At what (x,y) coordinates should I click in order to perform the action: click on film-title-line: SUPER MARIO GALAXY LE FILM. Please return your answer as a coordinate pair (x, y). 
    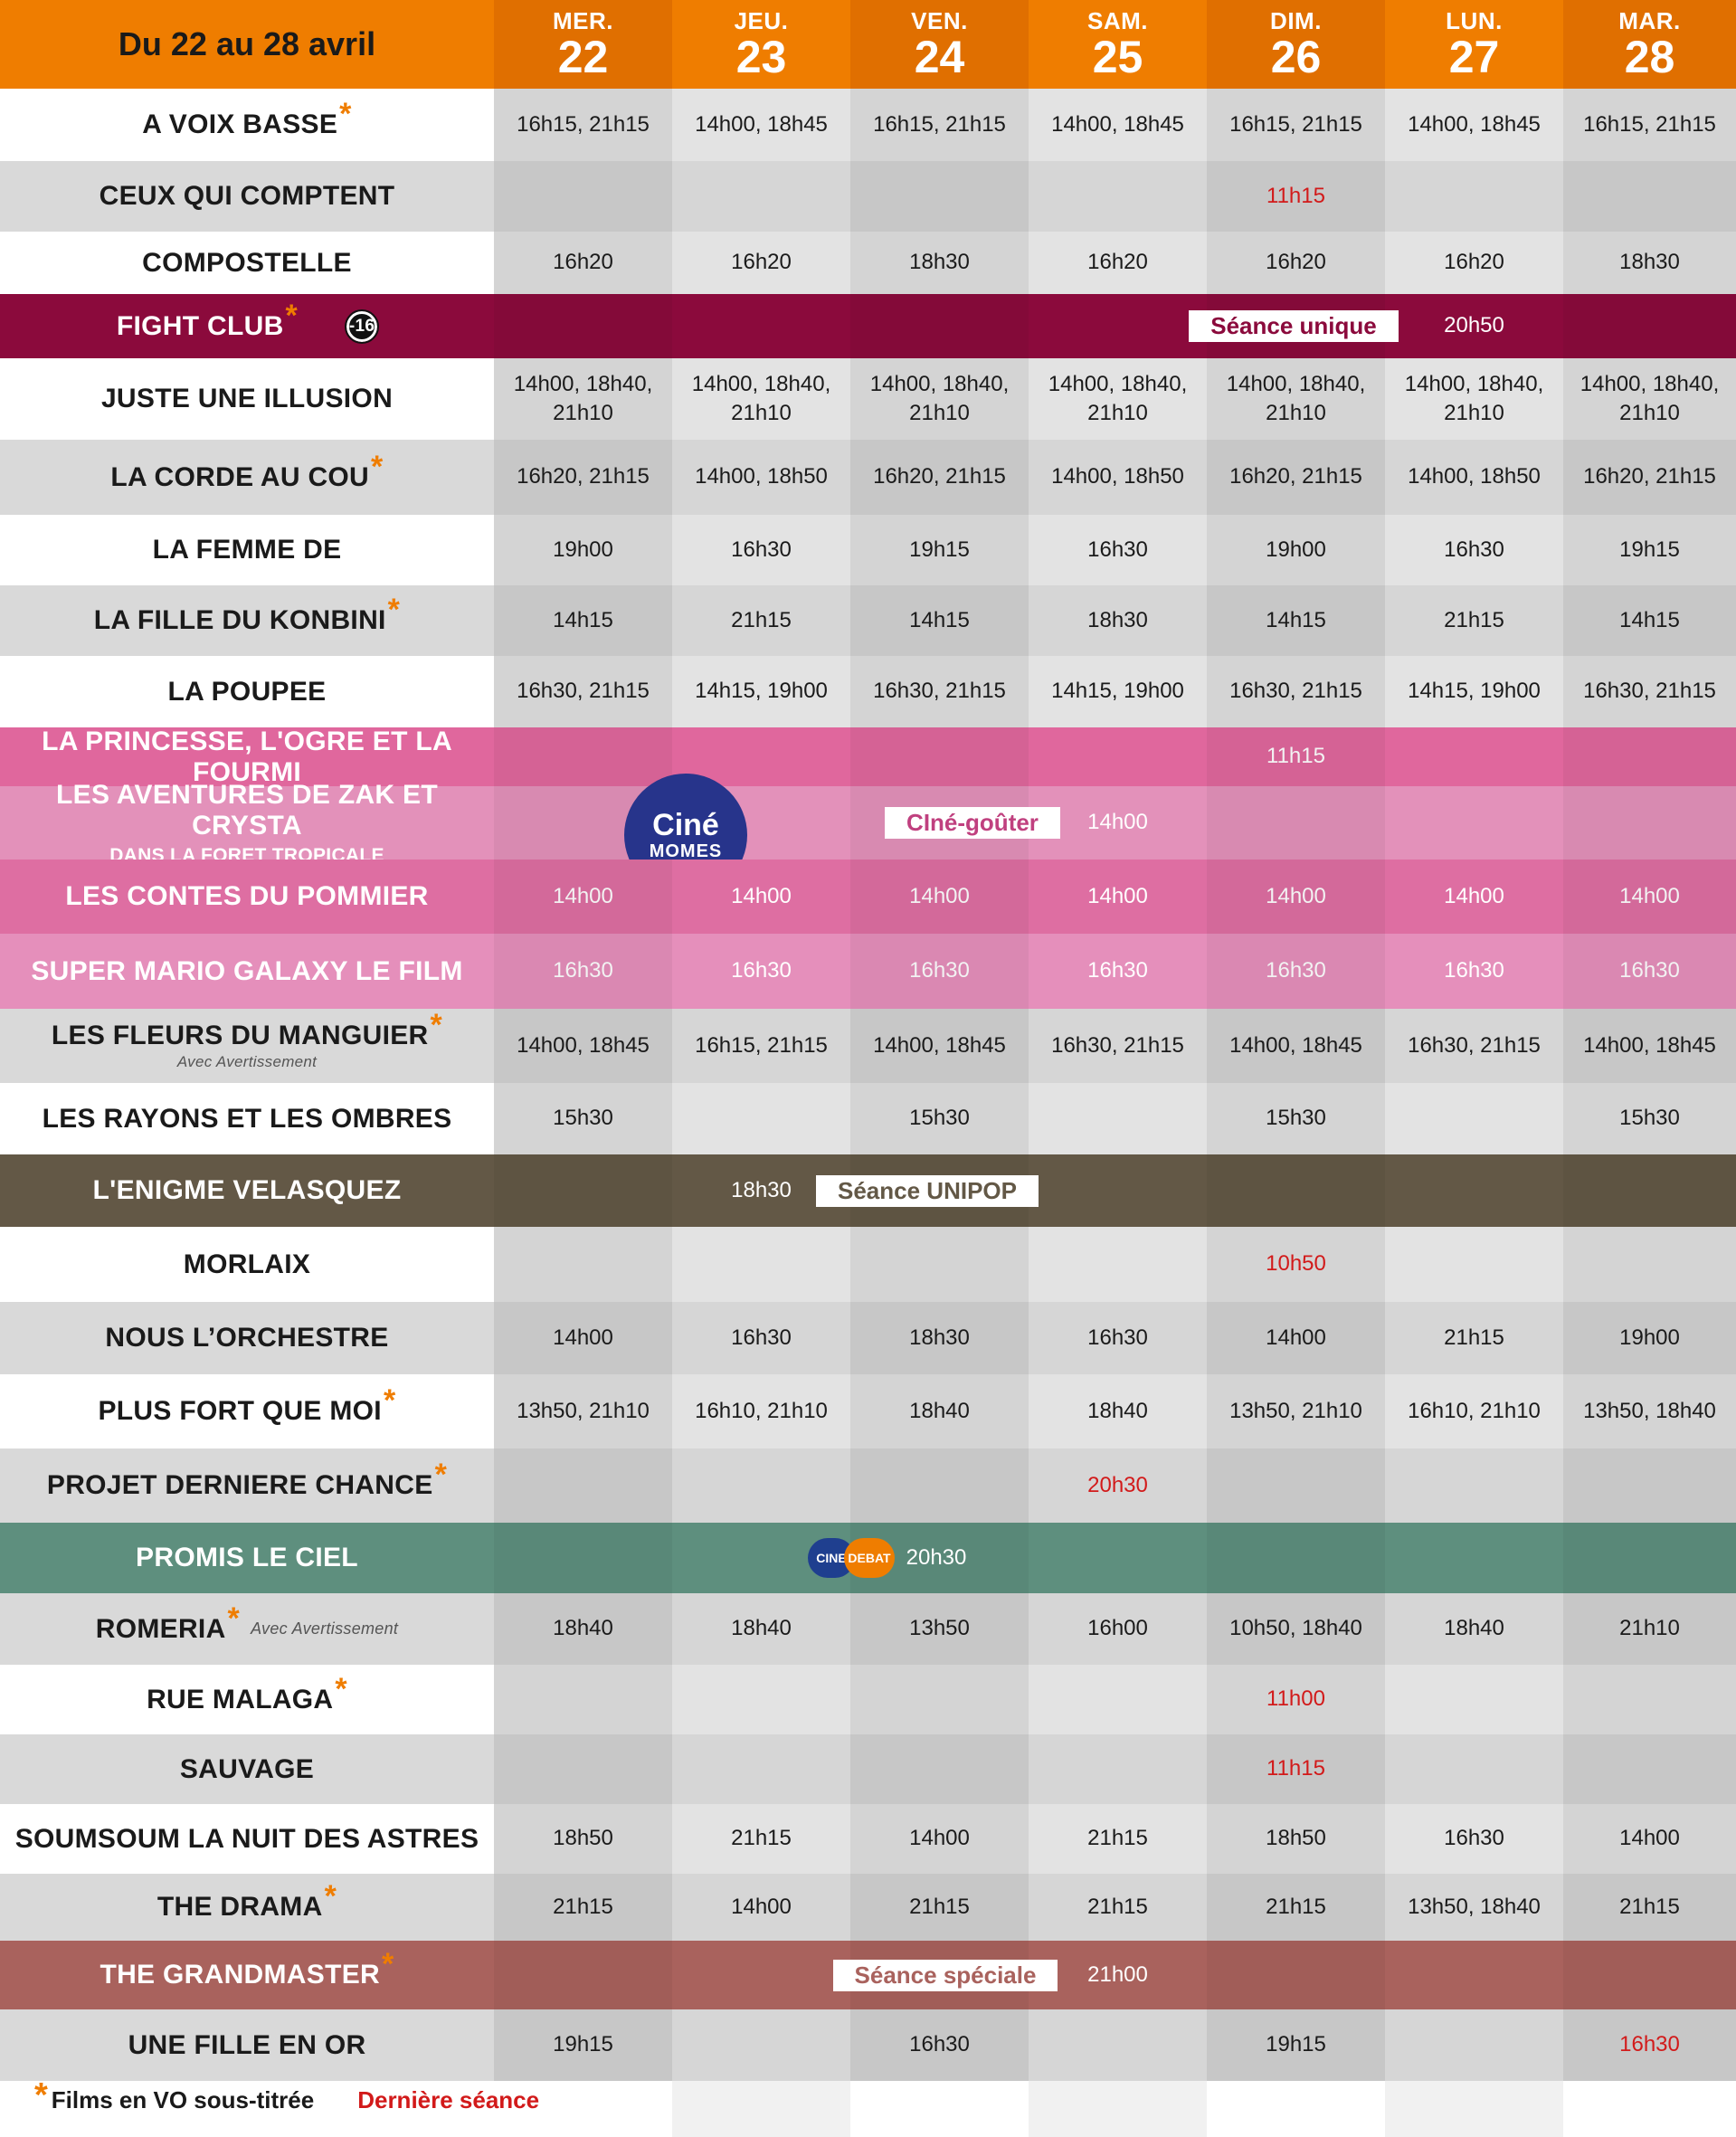
    Looking at the image, I should click on (246, 972).